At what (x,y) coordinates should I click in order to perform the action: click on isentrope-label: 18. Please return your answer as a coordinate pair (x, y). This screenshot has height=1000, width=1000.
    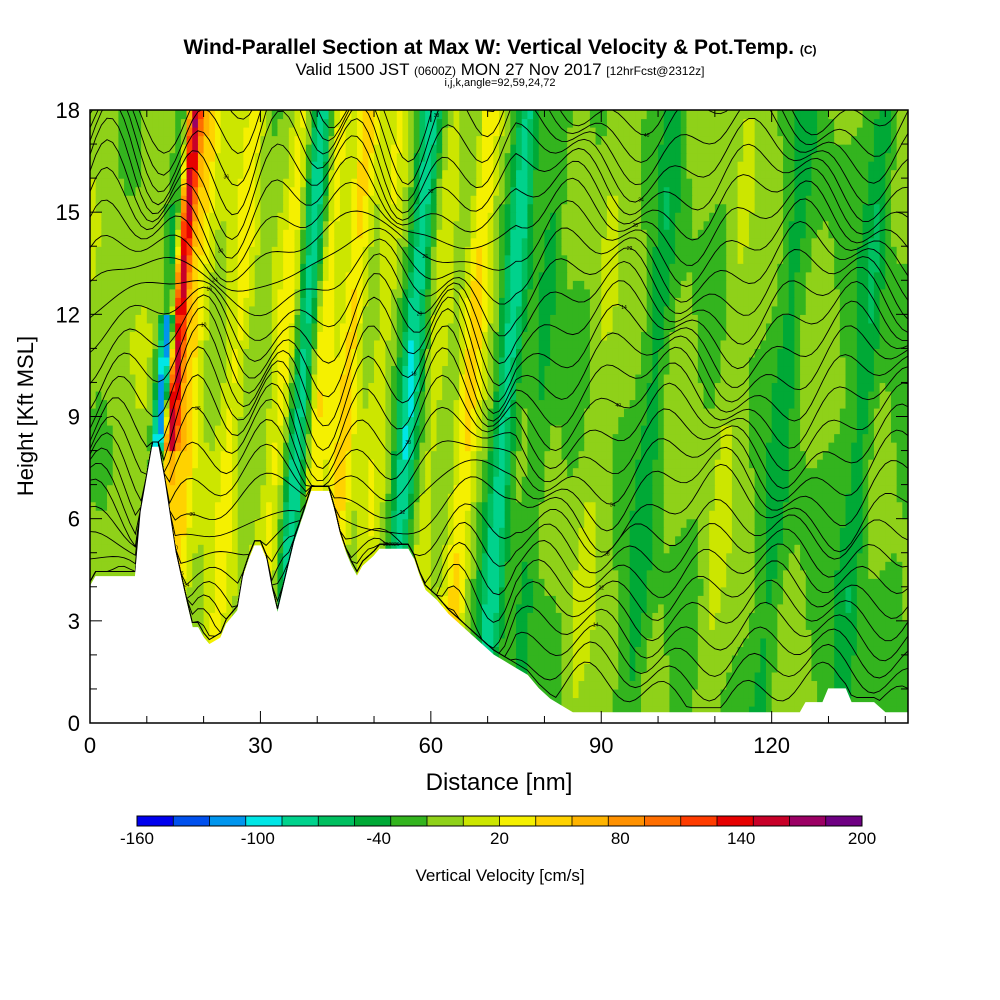
    Looking at the image, I should click on (386, 545).